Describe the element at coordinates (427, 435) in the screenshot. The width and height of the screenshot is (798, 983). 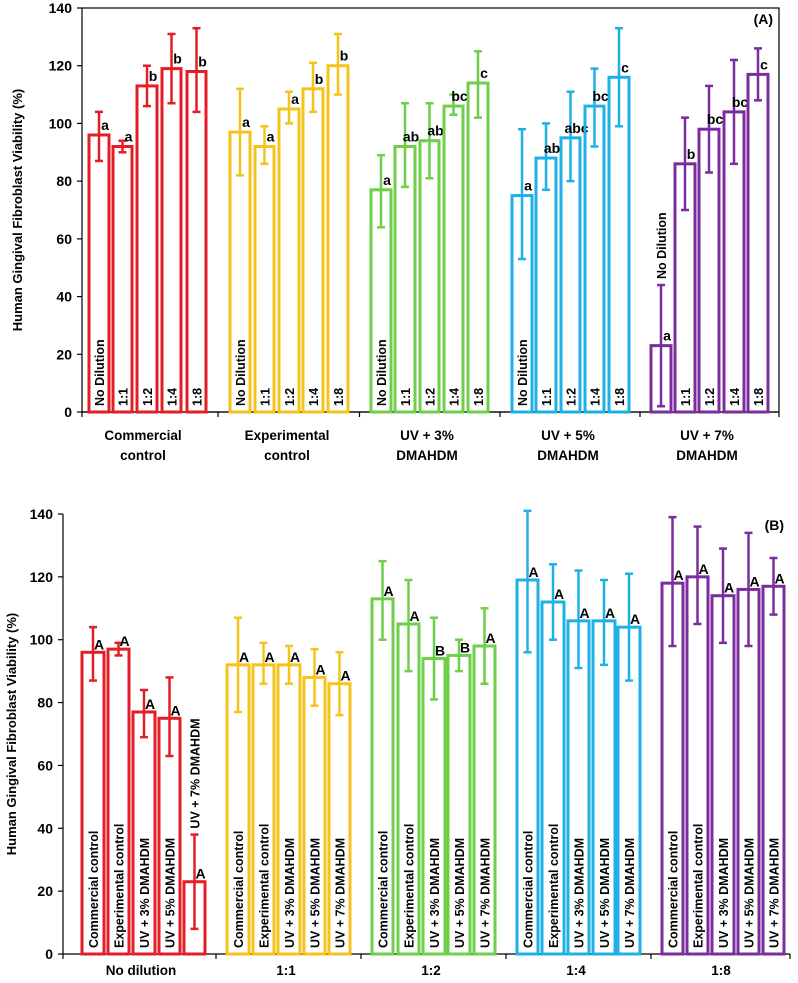
I see `category-label: UV + 3%` at that location.